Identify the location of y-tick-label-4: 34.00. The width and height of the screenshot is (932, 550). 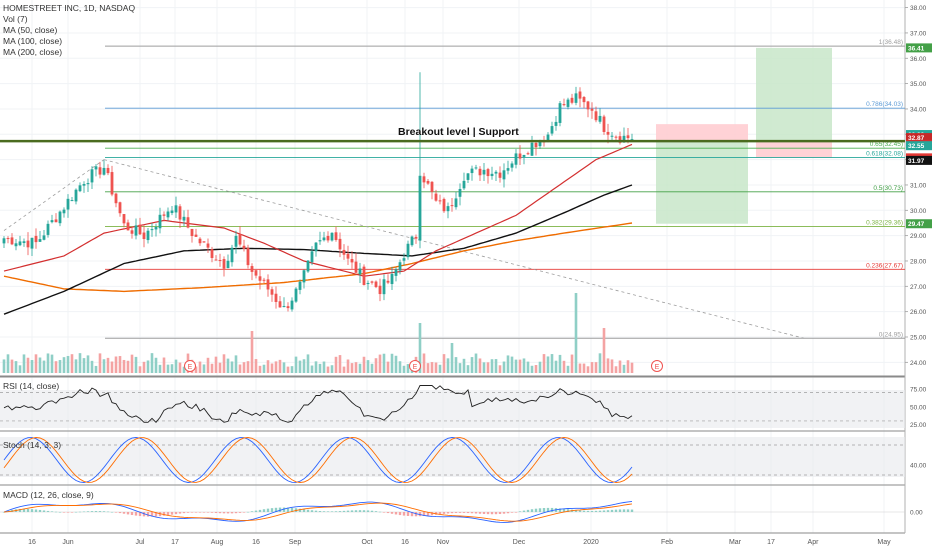
(918, 109).